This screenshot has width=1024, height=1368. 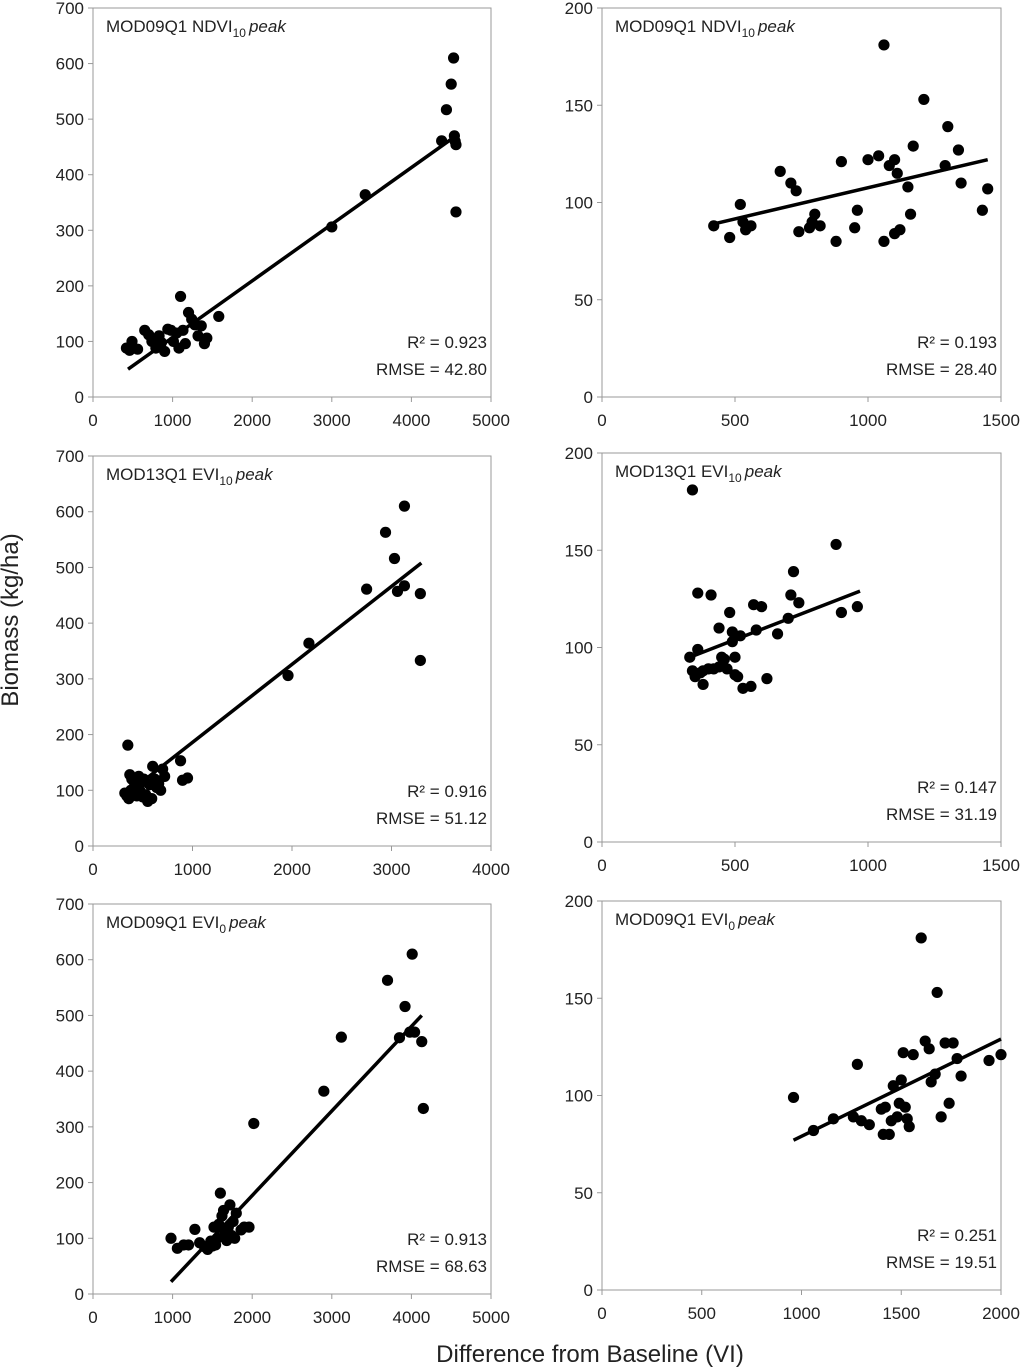 I want to click on y-tick-label: 700, so click(x=70, y=456).